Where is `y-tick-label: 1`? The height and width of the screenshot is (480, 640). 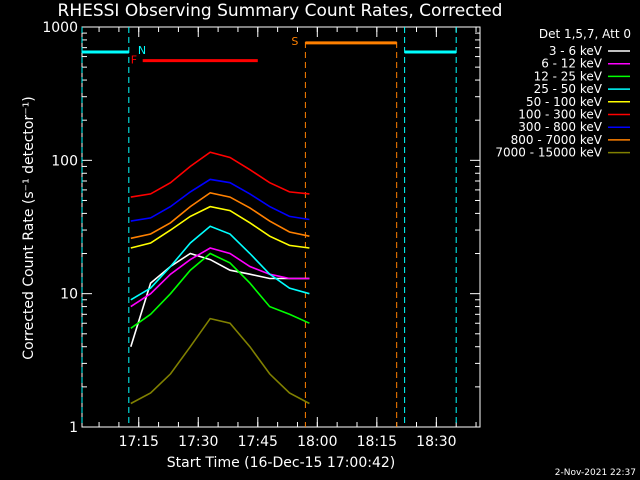 y-tick-label: 1 is located at coordinates (73, 428).